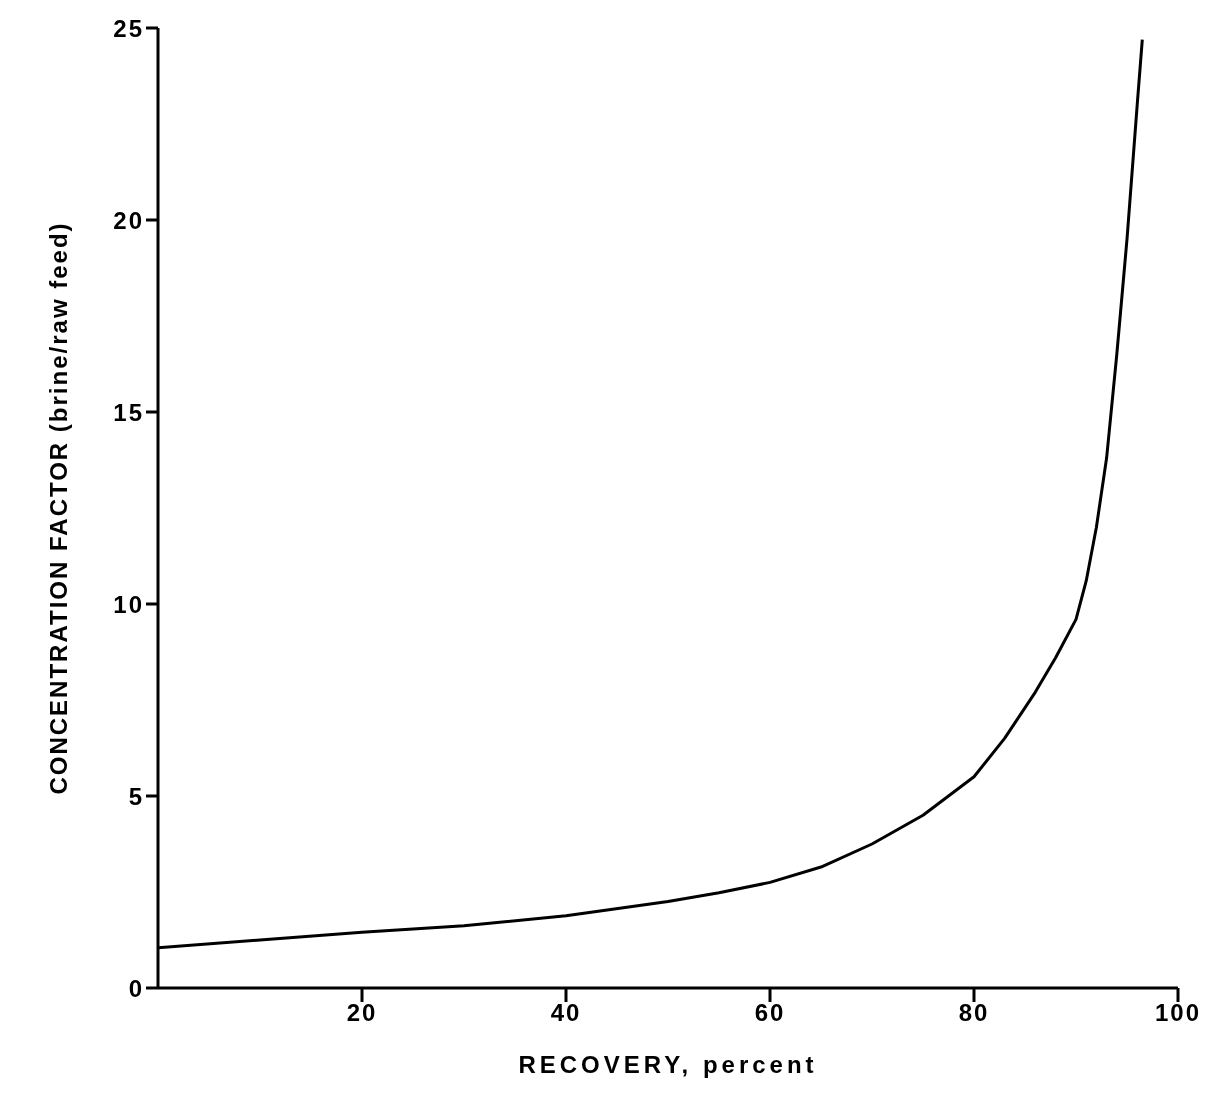 This screenshot has width=1219, height=1109. Describe the element at coordinates (128, 604) in the screenshot. I see `y-tick-label: 10` at that location.